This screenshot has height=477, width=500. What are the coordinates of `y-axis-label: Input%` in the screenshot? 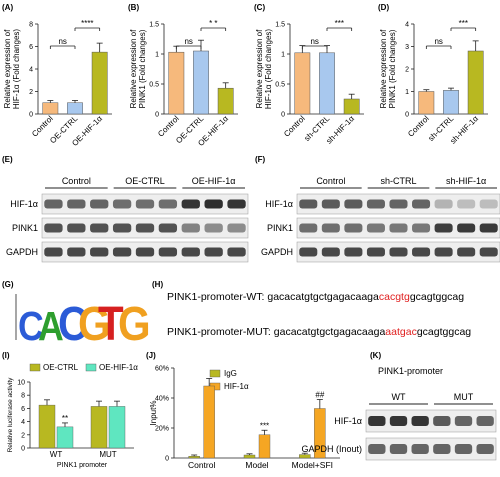 It's located at (153, 413).